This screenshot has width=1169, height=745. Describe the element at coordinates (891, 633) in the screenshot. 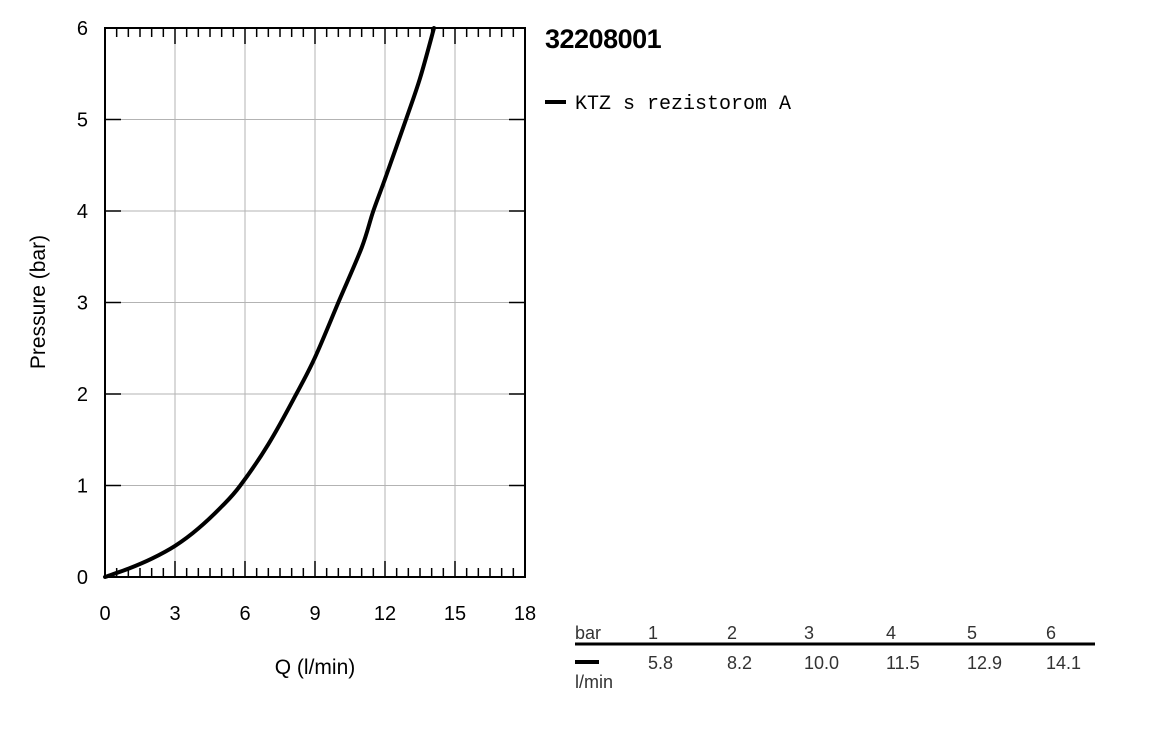

I see `table-pressure-cell: 4` at that location.